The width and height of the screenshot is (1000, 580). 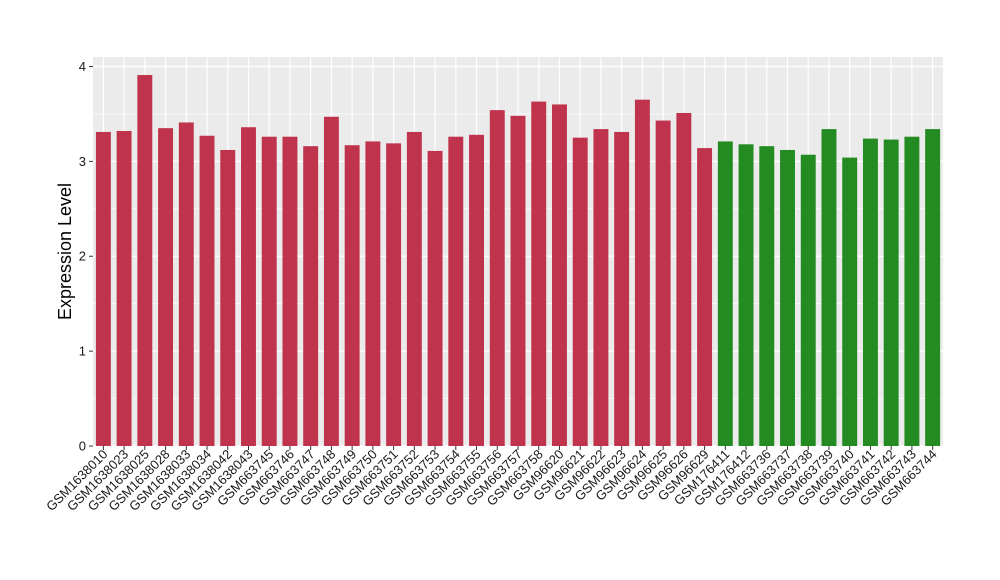 What do you see at coordinates (787, 298) in the screenshot?
I see `bar-GSM663737` at bounding box center [787, 298].